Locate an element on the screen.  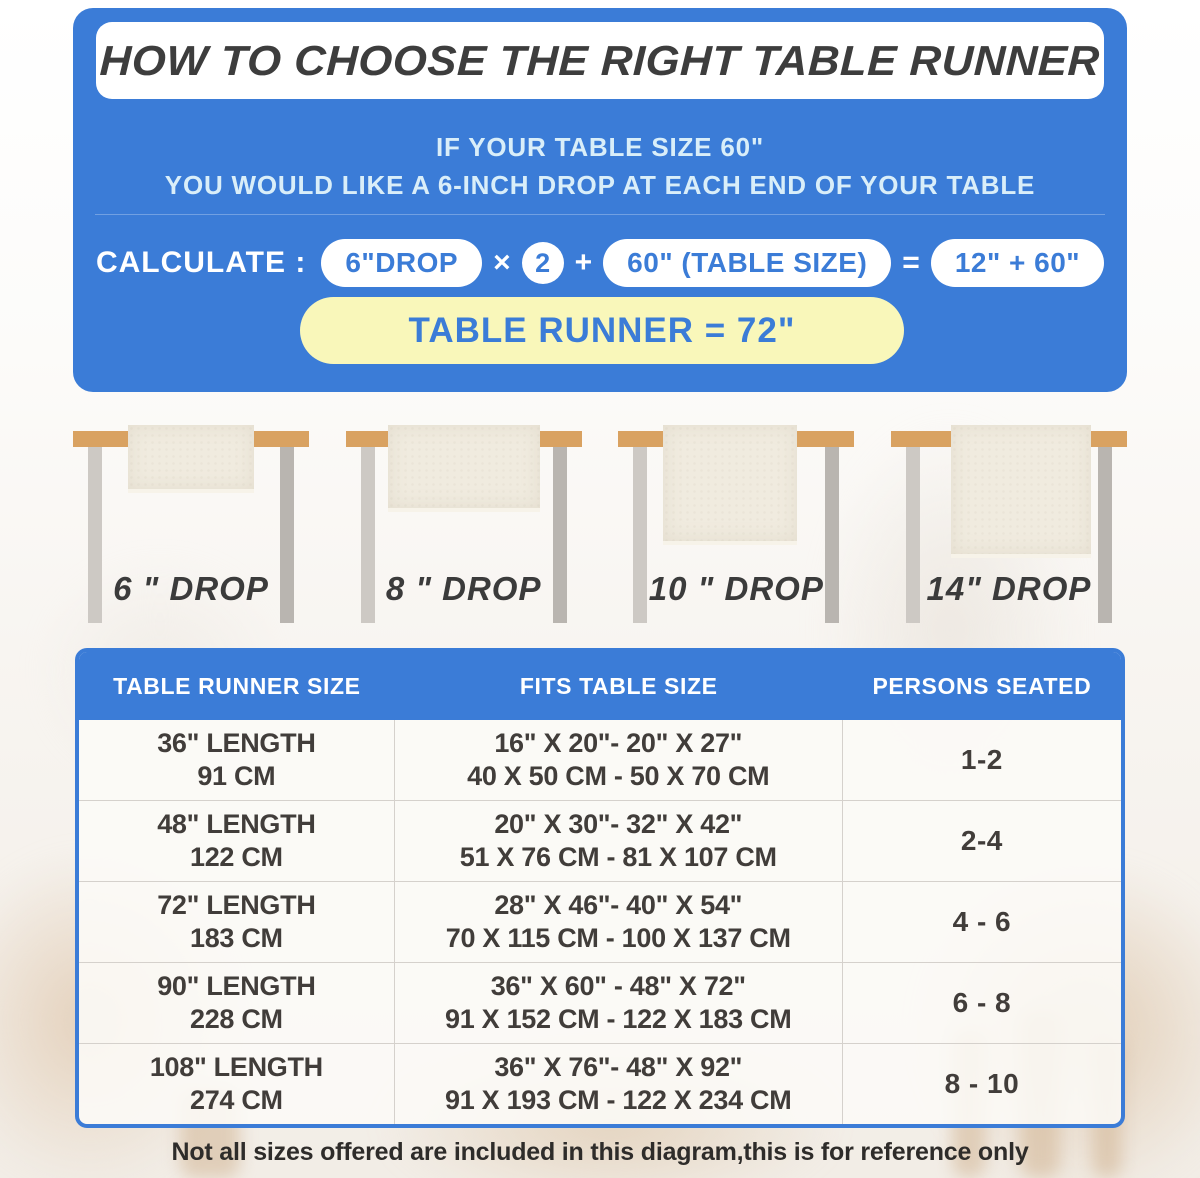
page-title: HOW TO CHOOSE THE RIGHT TABLE RUNNER is located at coordinates (600, 60).